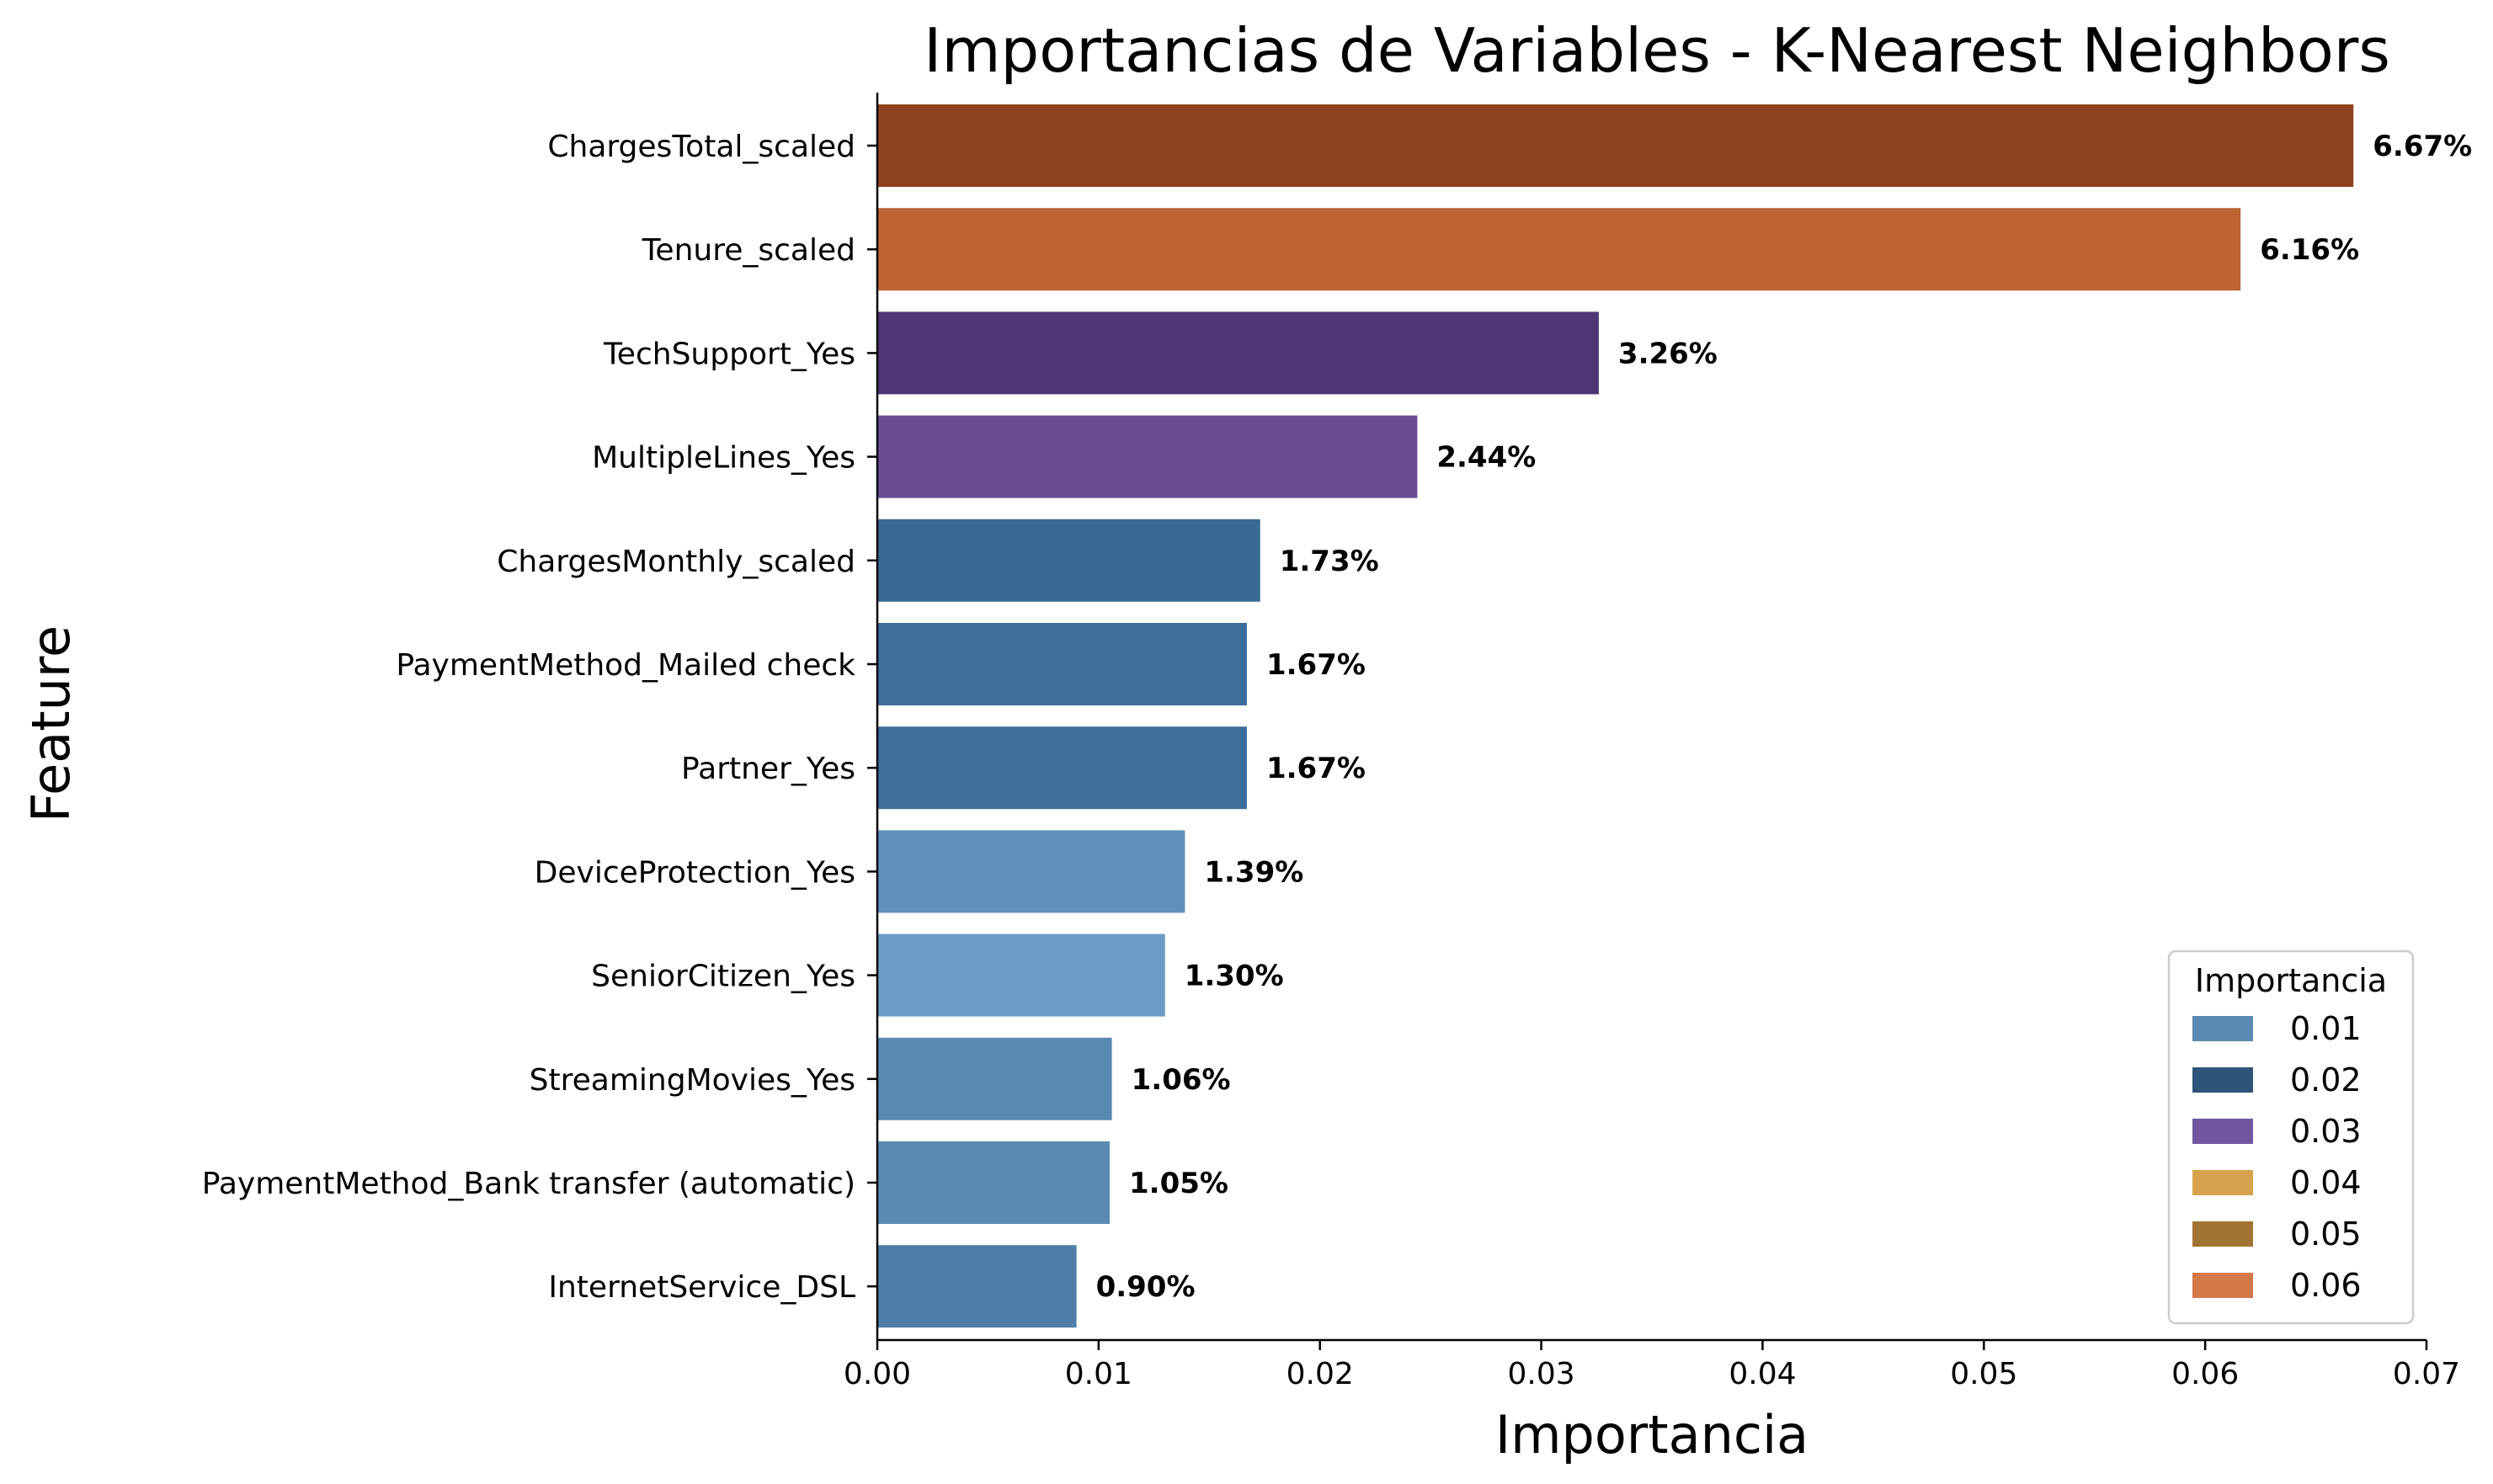 The image size is (2493, 1484). I want to click on category-label: ChargesTotal_scaled, so click(701, 147).